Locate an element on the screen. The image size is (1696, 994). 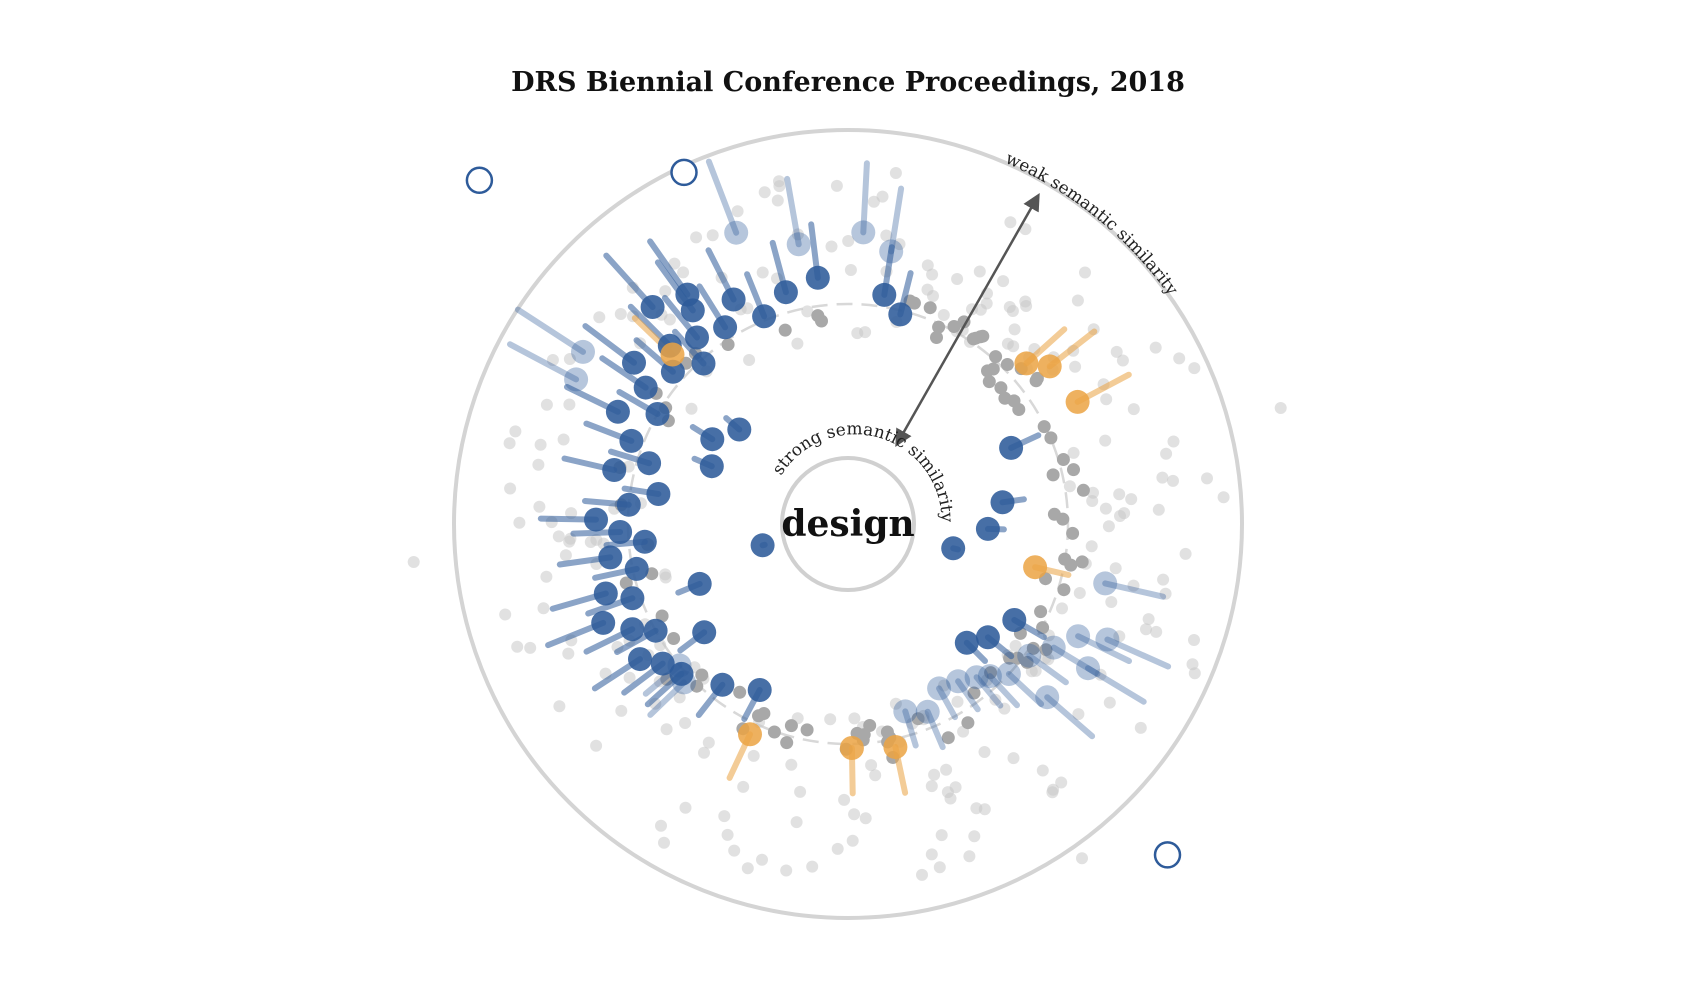
orange-point is located at coordinates (1026, 363).